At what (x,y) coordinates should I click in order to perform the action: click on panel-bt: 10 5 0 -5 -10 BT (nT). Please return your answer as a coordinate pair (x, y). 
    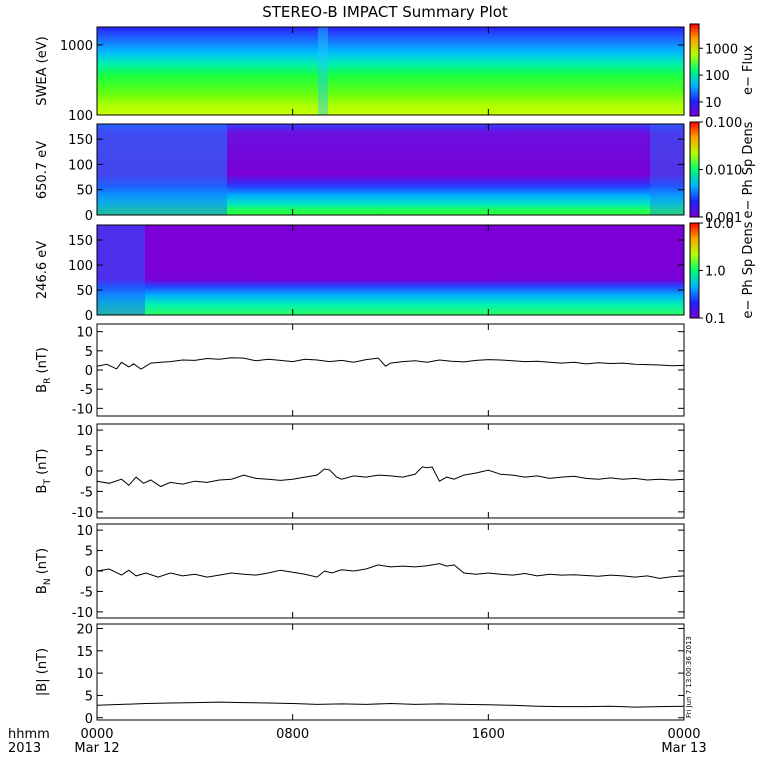
    Looking at the image, I should click on (360, 472).